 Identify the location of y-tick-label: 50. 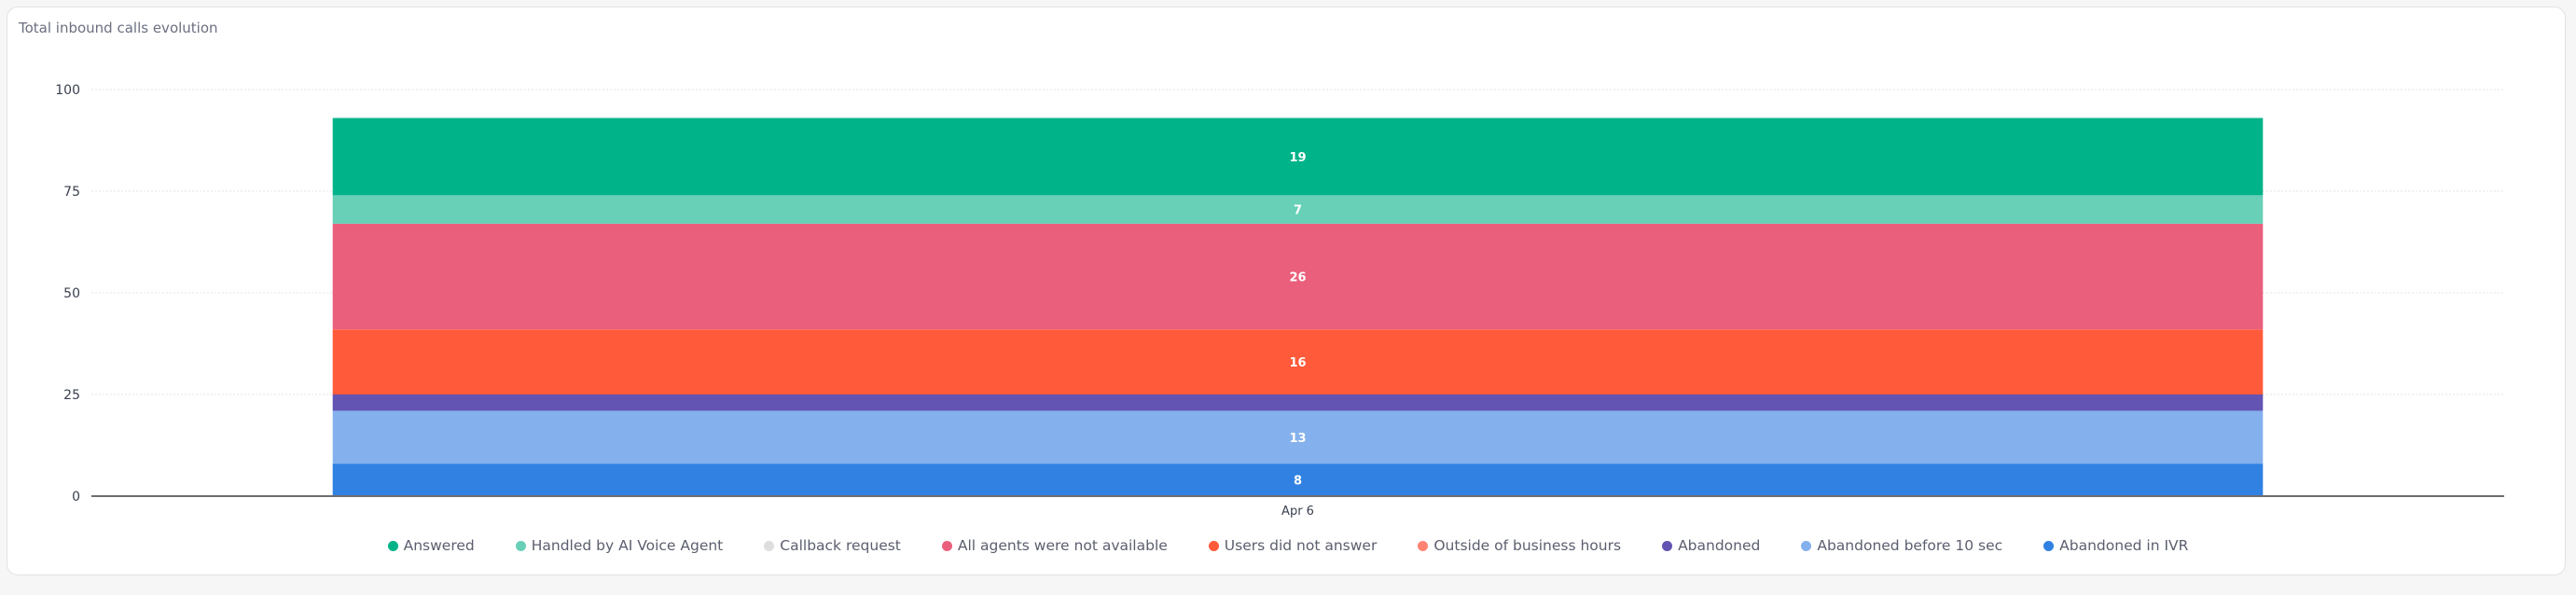
(71, 293).